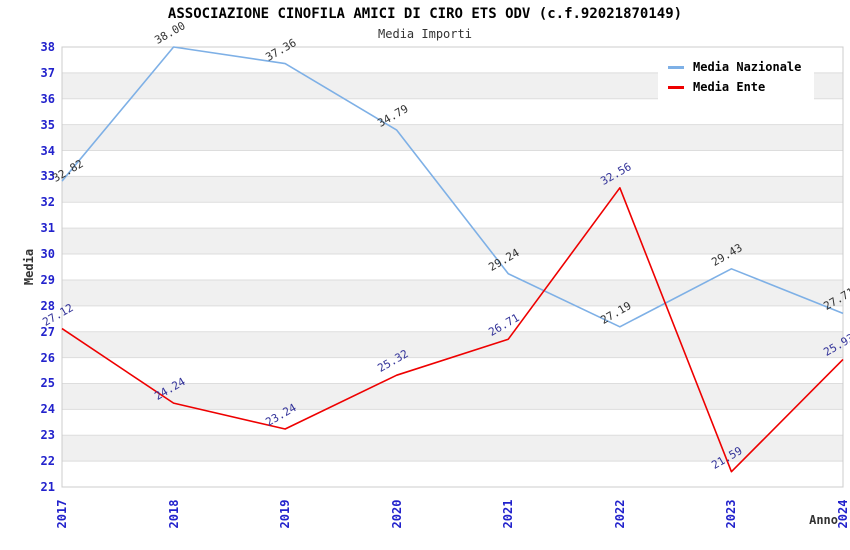  I want to click on y-axis-tick-label: 32, so click(47, 202).